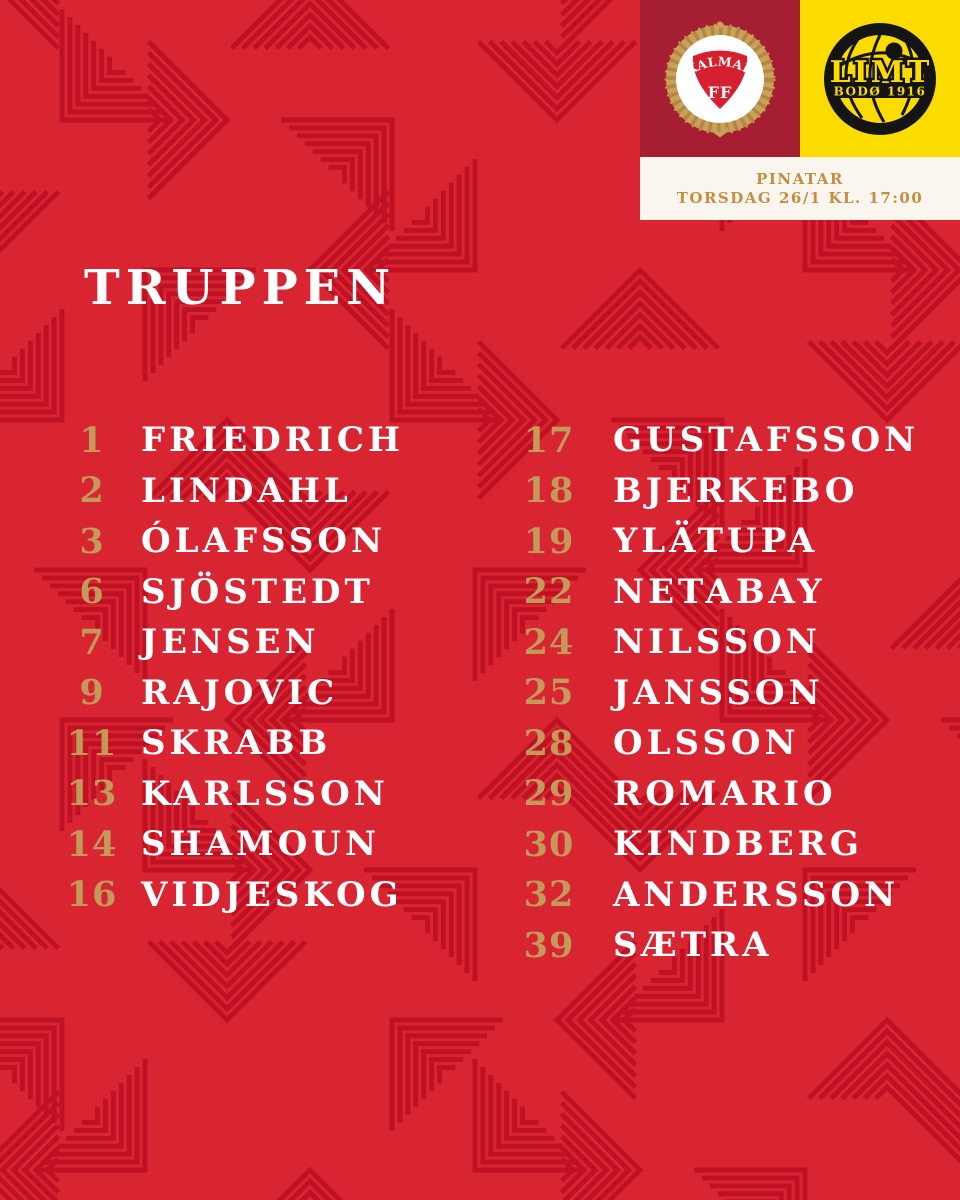  I want to click on player-name: SKRABB, so click(236, 743).